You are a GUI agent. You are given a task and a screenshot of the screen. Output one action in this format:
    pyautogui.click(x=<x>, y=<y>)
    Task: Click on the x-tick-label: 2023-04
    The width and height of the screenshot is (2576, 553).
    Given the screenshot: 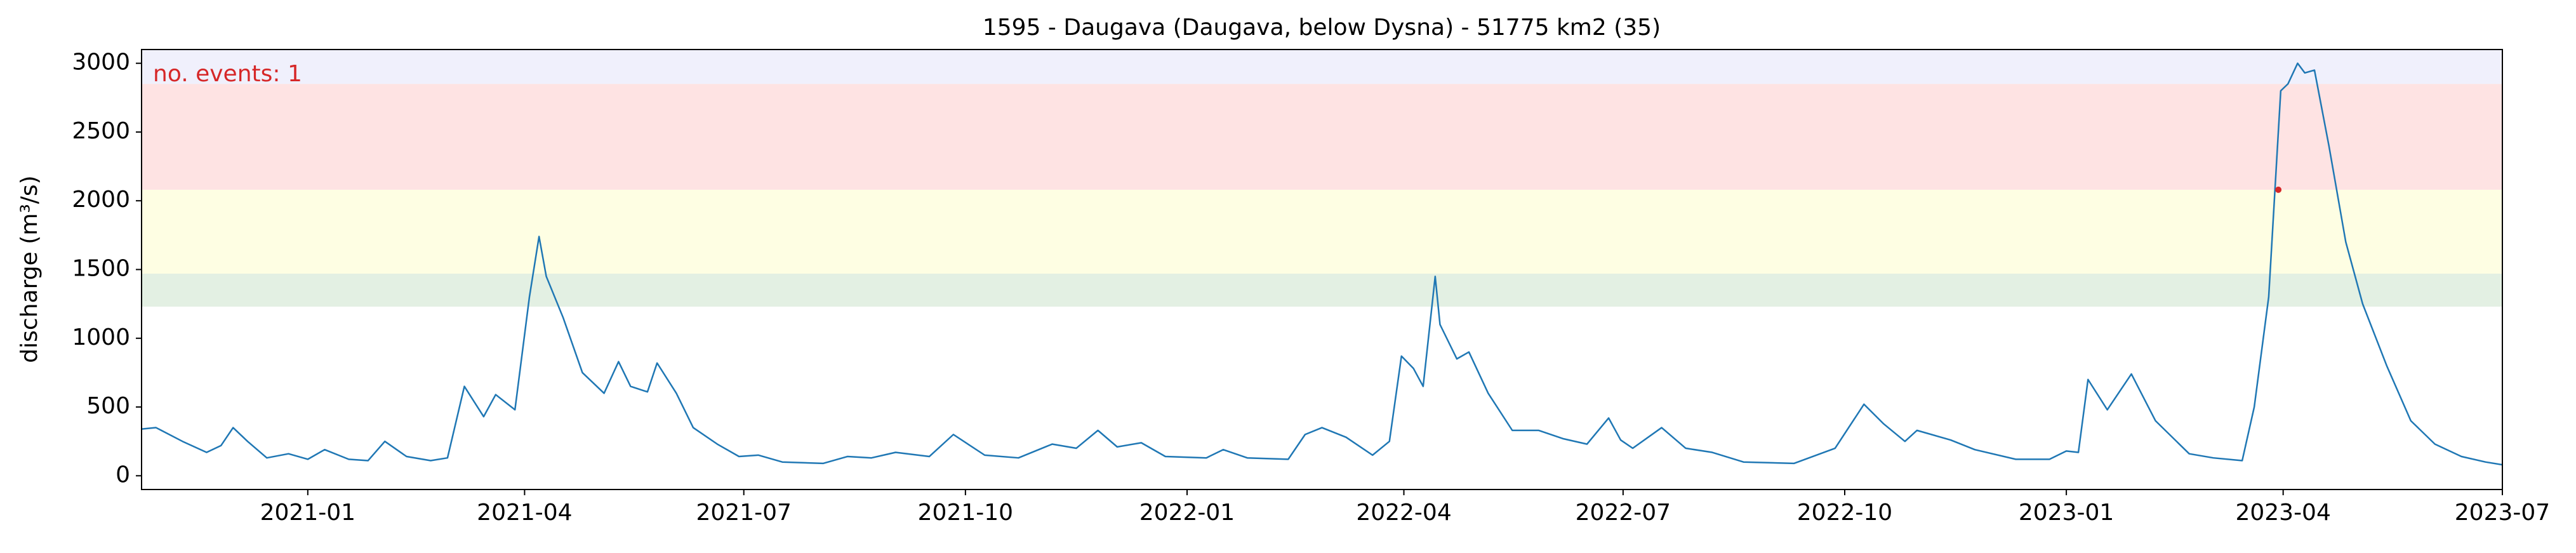 What is the action you would take?
    pyautogui.click(x=2282, y=513)
    